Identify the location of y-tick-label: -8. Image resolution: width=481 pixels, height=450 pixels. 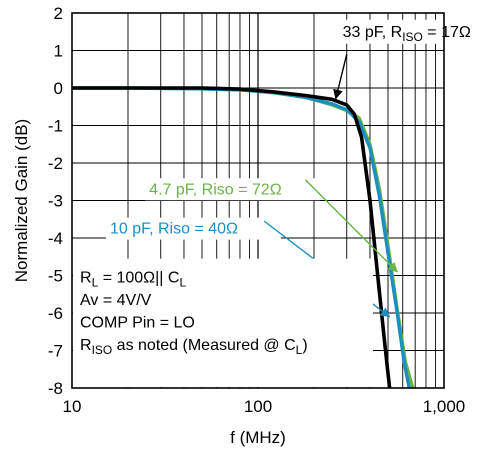
(55, 388).